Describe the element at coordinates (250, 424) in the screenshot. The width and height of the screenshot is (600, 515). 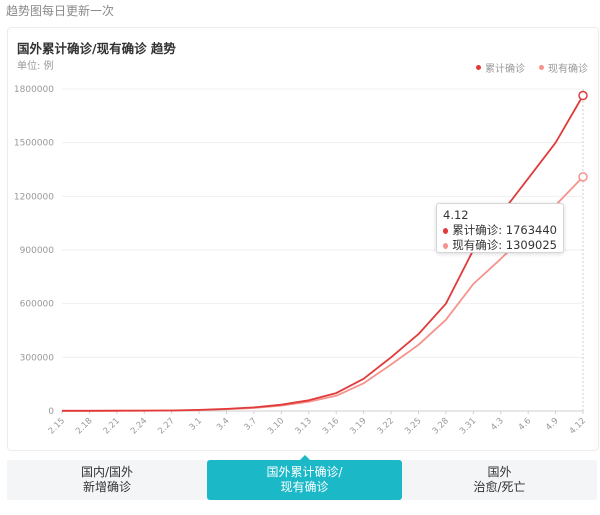
I see `x-tick-label: 3.7` at that location.